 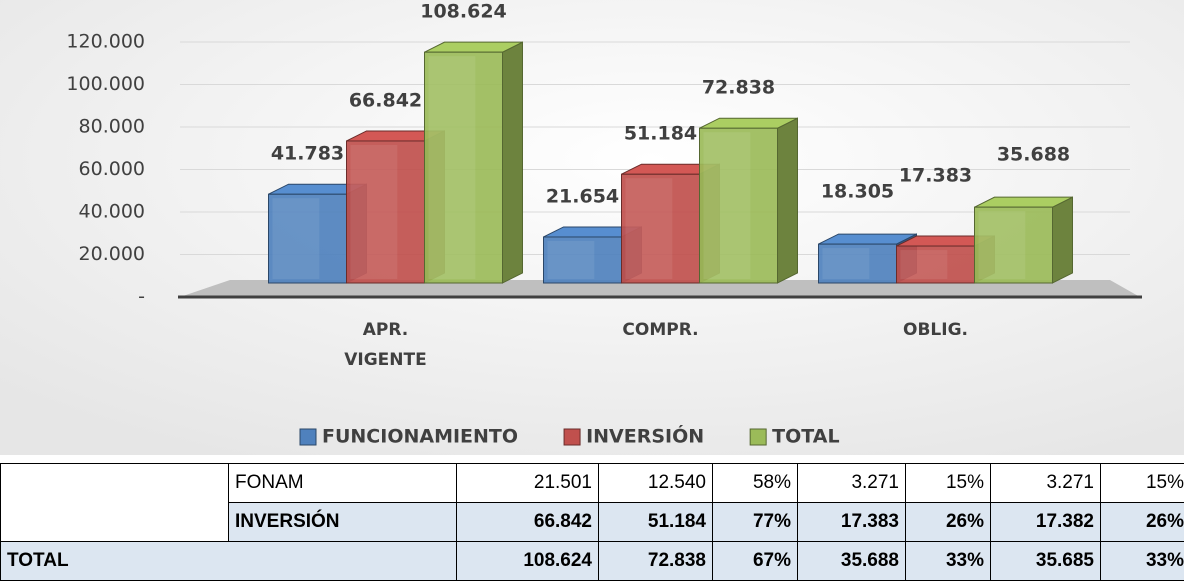 I want to click on data-label: 66.842, so click(x=385, y=100).